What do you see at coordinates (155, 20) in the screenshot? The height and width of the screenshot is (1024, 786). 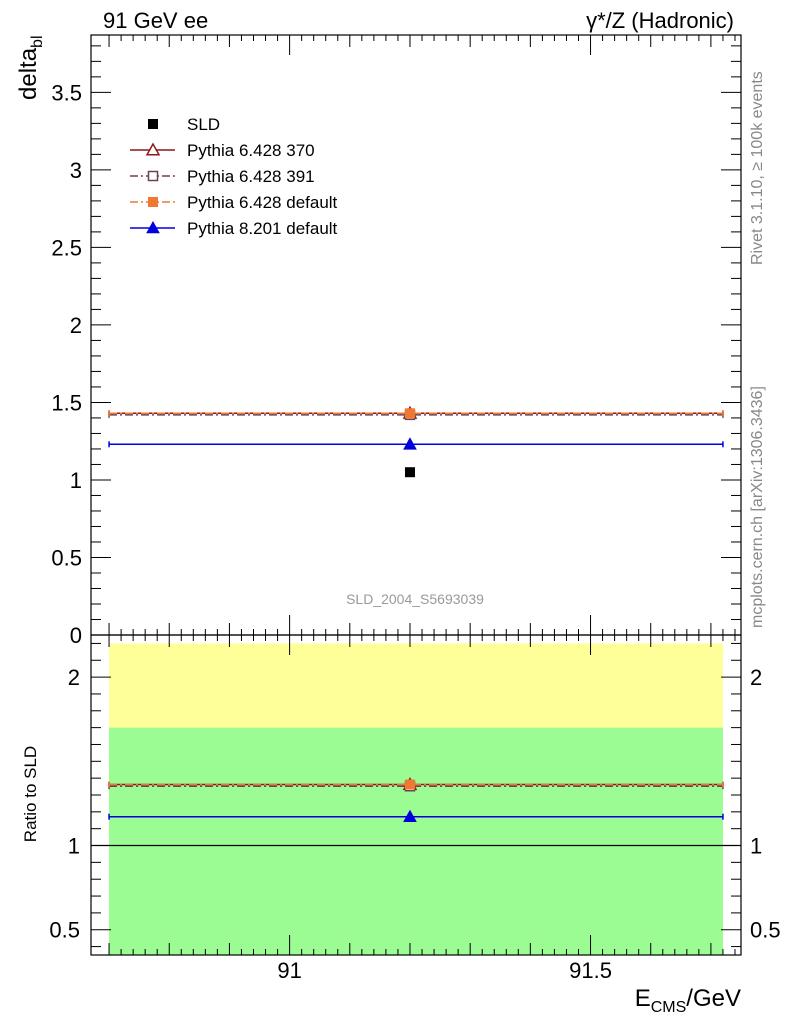 I see `header-left: 91 GeV ee` at bounding box center [155, 20].